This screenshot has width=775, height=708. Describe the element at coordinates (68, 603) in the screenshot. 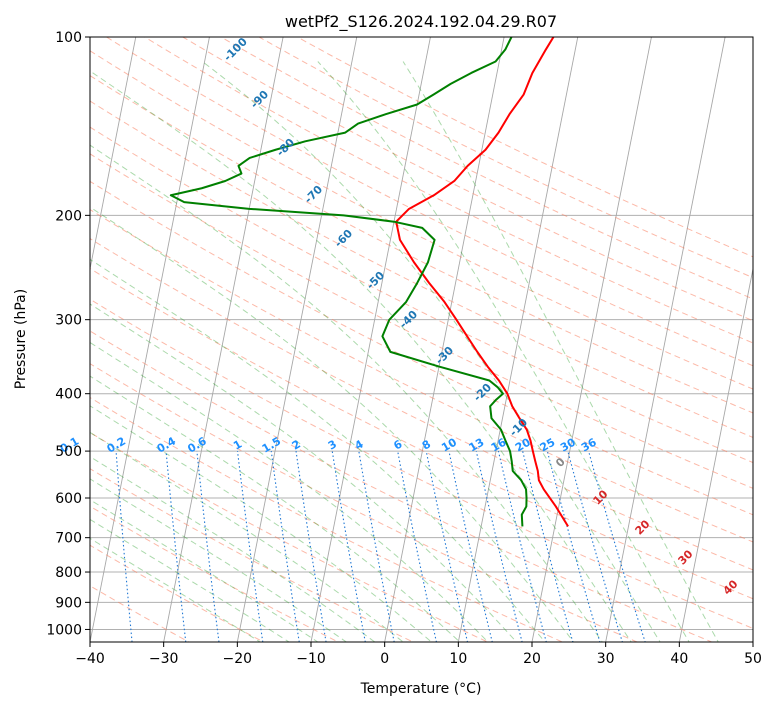

I see `y-tick-label: 900` at that location.